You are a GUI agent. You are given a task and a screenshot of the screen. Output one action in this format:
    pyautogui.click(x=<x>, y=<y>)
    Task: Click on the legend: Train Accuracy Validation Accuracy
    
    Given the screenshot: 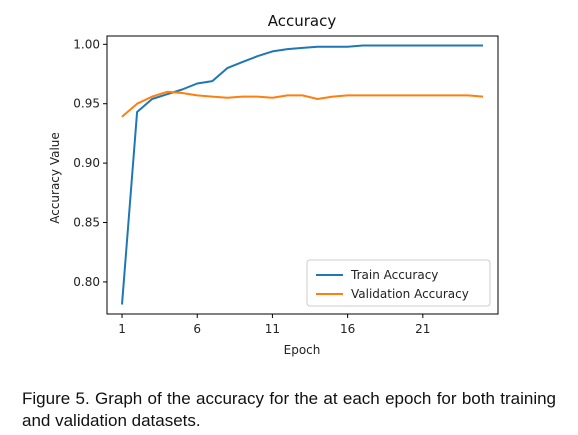 What is the action you would take?
    pyautogui.click(x=398, y=283)
    